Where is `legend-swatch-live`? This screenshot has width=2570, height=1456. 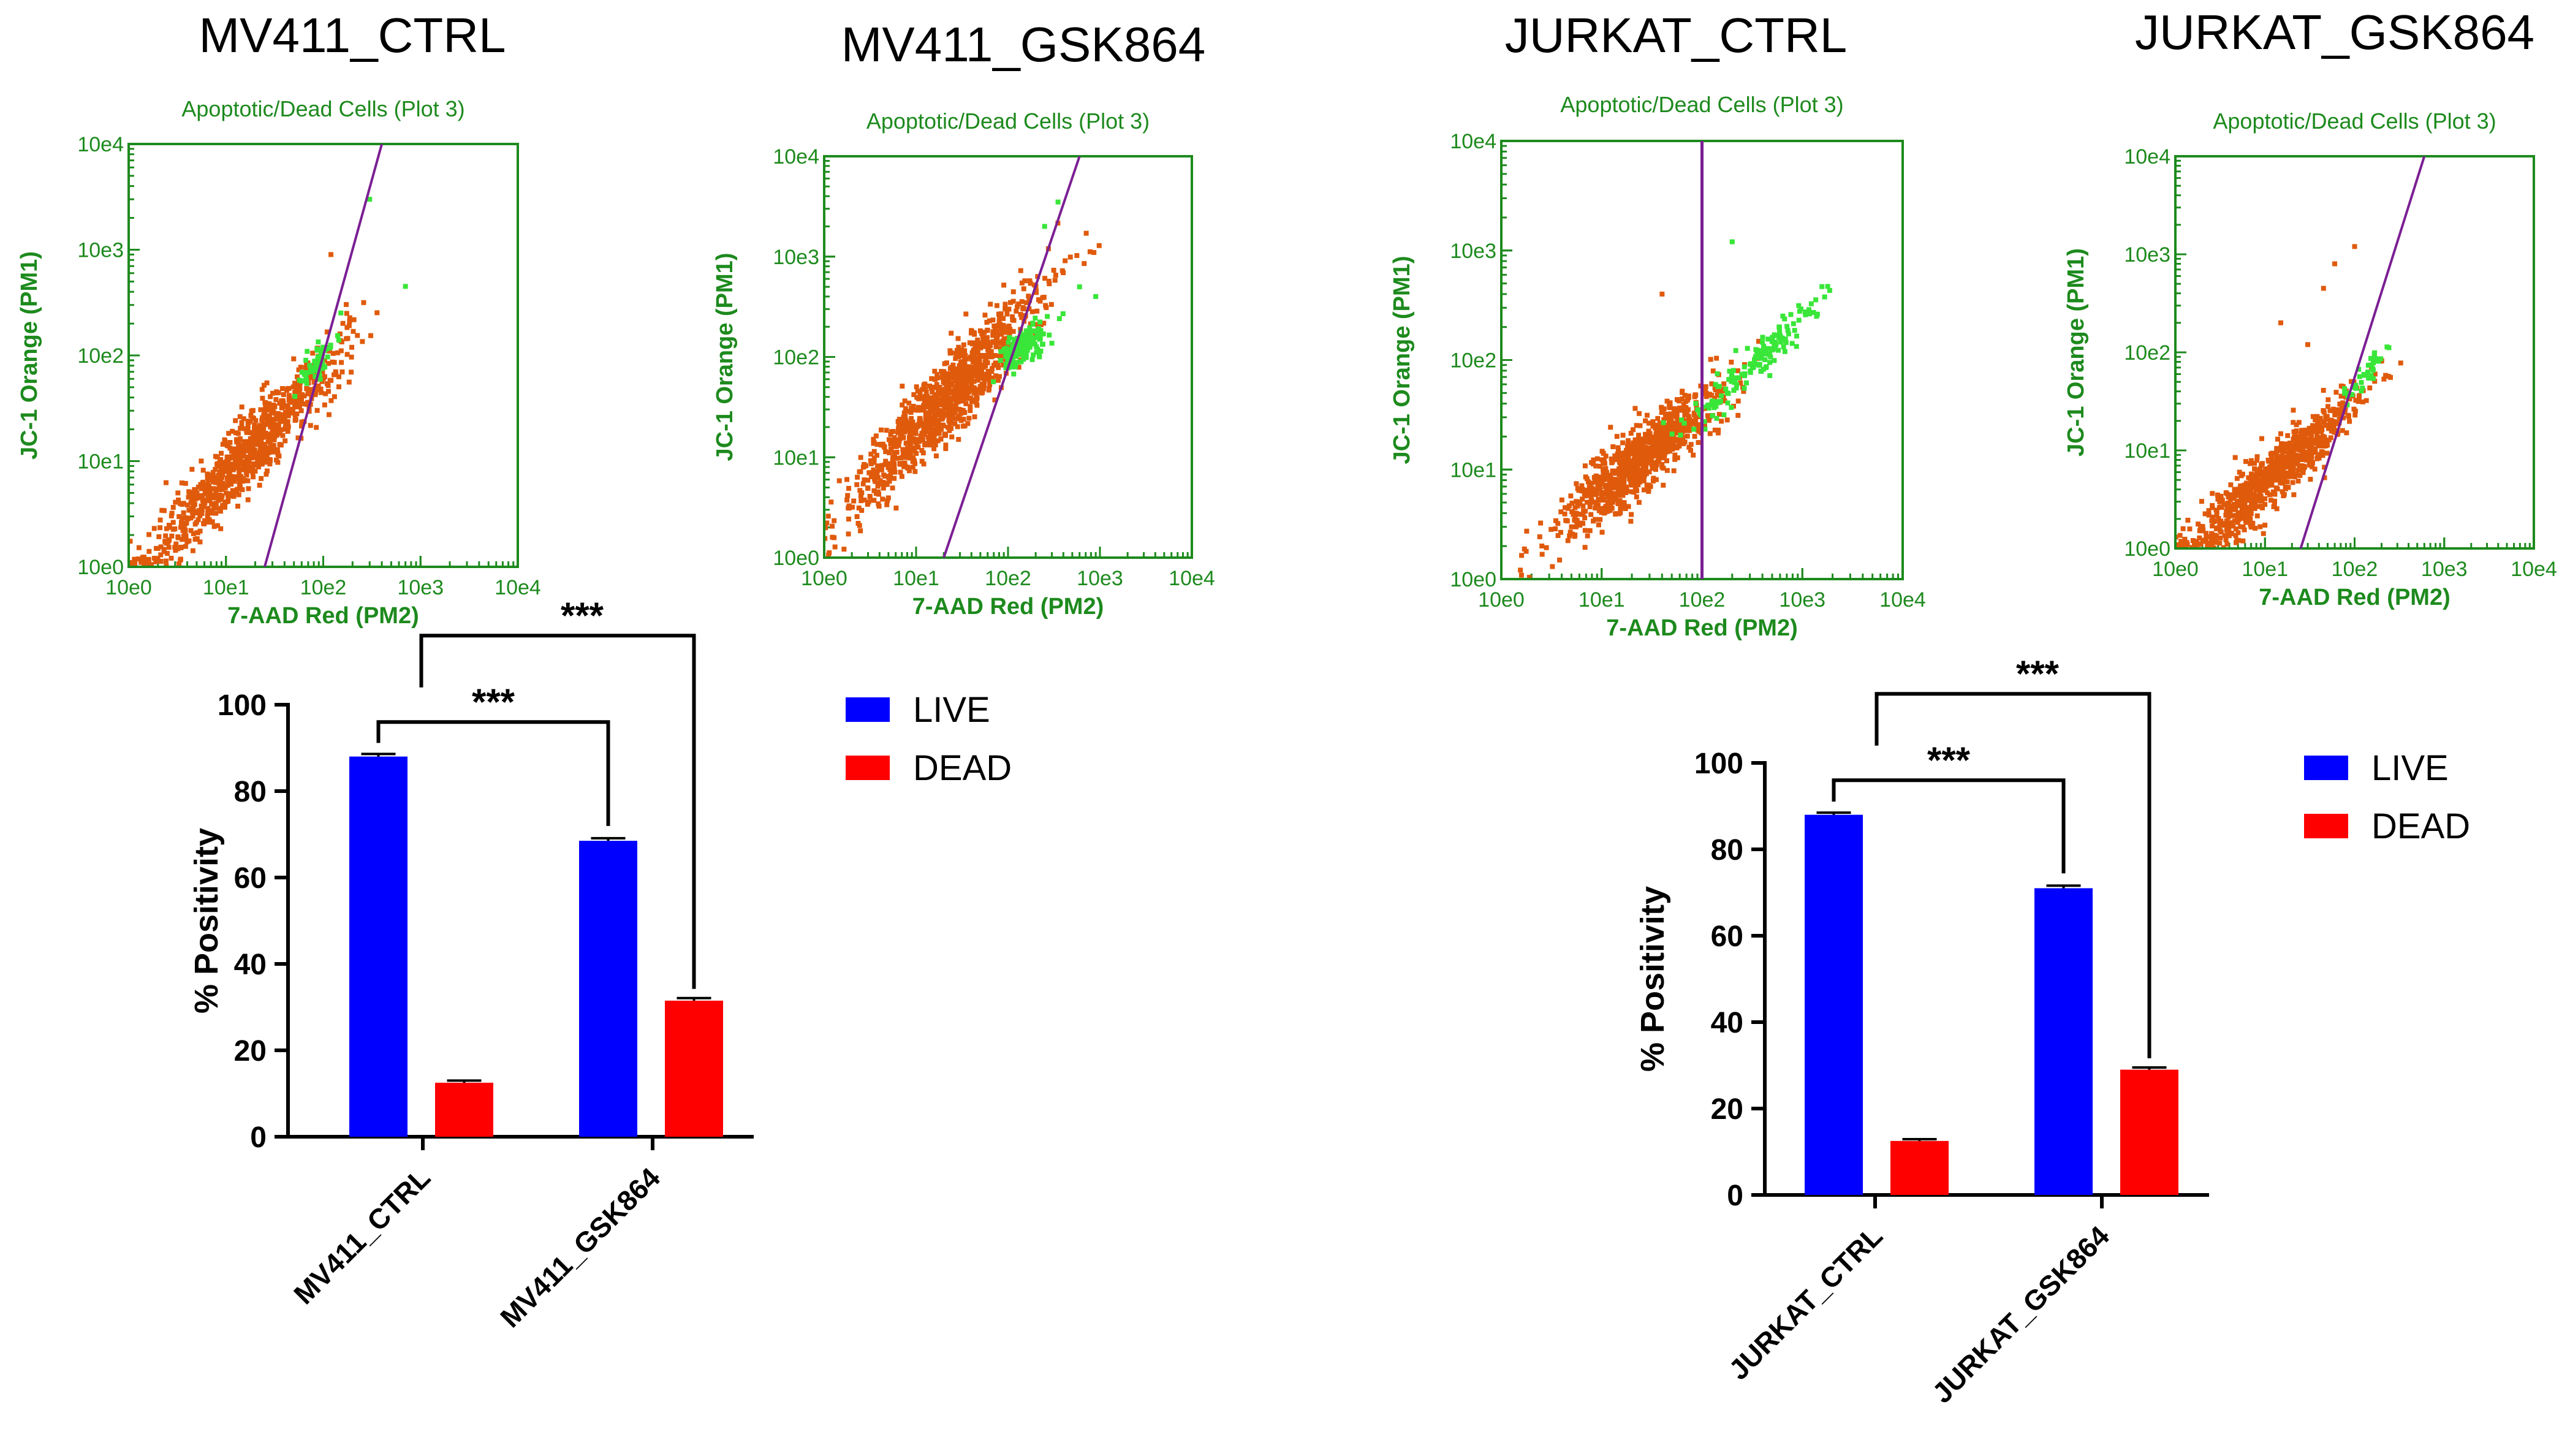
legend-swatch-live is located at coordinates (2326, 768).